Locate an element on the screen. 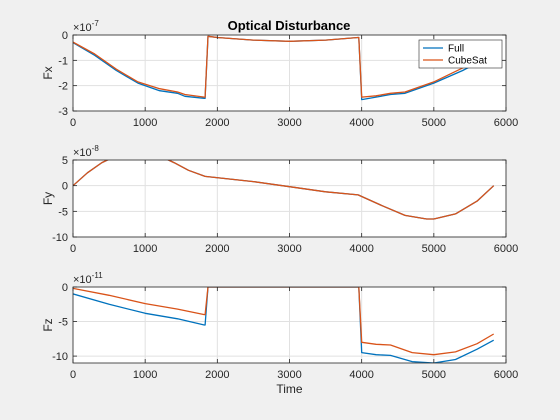 The height and width of the screenshot is (420, 560). y-exponent-label: ×10⁻⁸ is located at coordinates (86, 151).